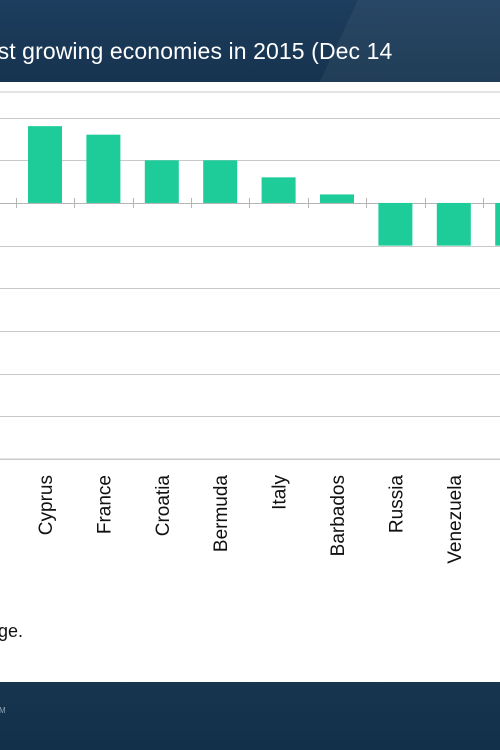 Image resolution: width=500 pixels, height=750 pixels. What do you see at coordinates (45, 164) in the screenshot?
I see `bar-cyprus` at bounding box center [45, 164].